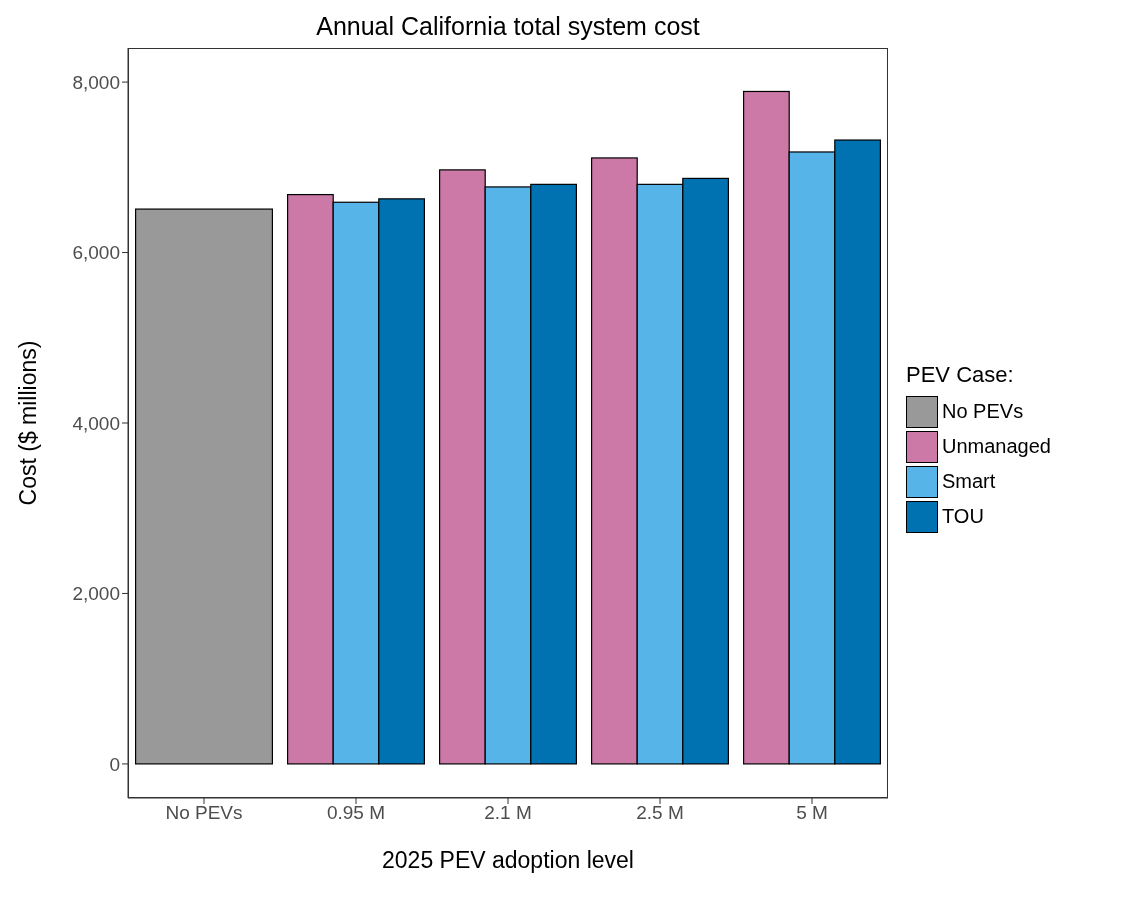  I want to click on y-tick-label: 6,000, so click(96, 253).